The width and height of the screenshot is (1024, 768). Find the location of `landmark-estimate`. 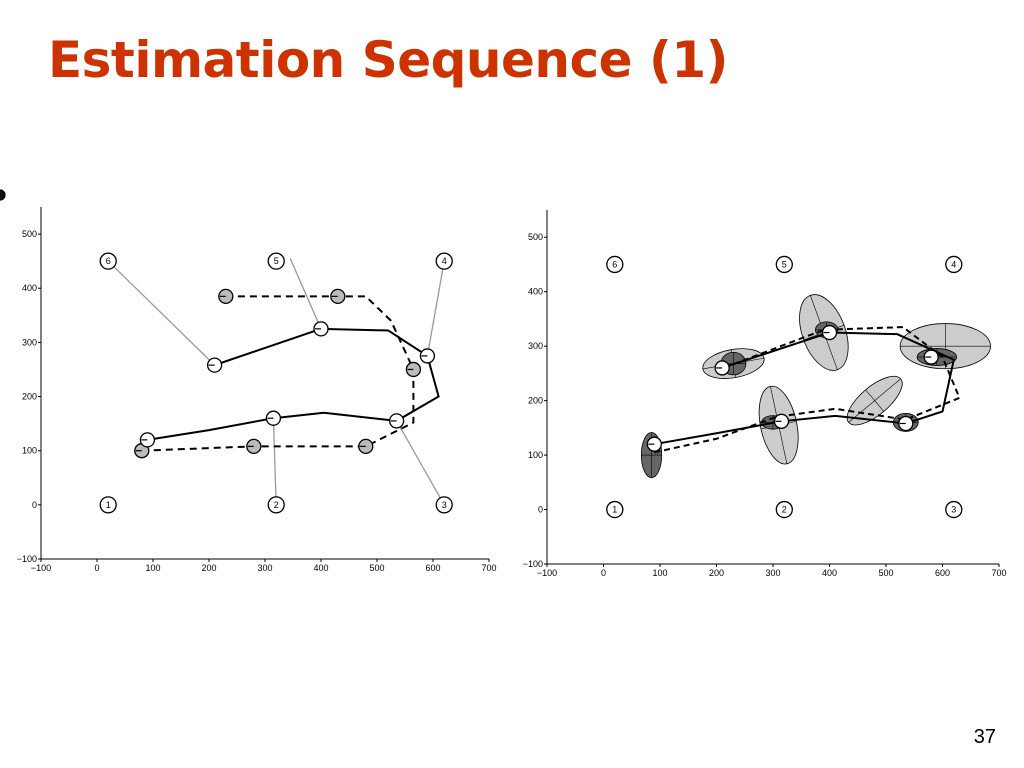

landmark-estimate is located at coordinates (3, 195).